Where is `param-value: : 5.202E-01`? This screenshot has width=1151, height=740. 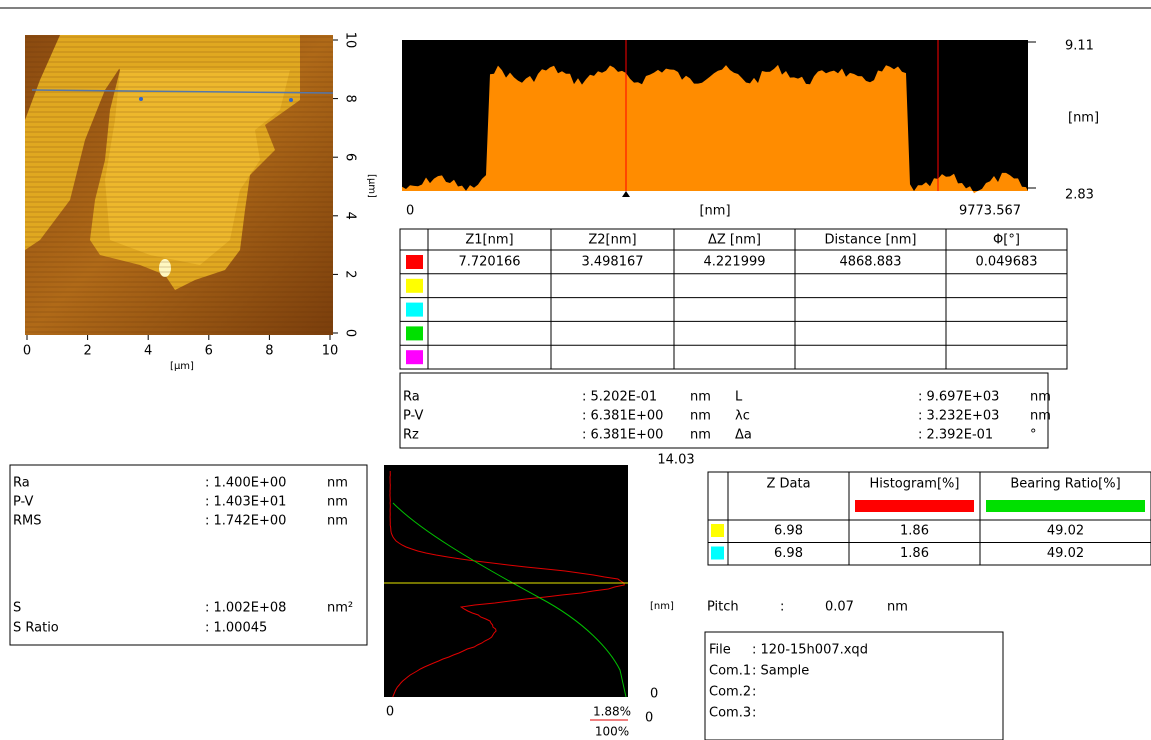
param-value: : 5.202E-01 is located at coordinates (619, 397).